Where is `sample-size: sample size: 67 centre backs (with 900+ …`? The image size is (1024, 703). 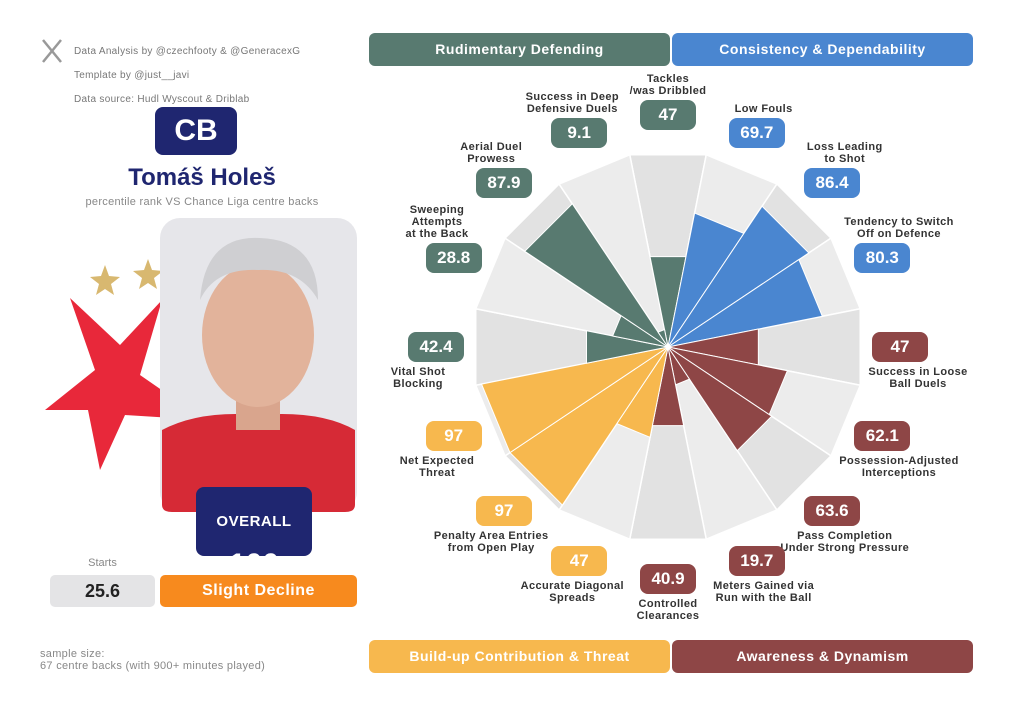
sample-size: sample size: 67 centre backs (with 900+ … is located at coordinates (153, 660).